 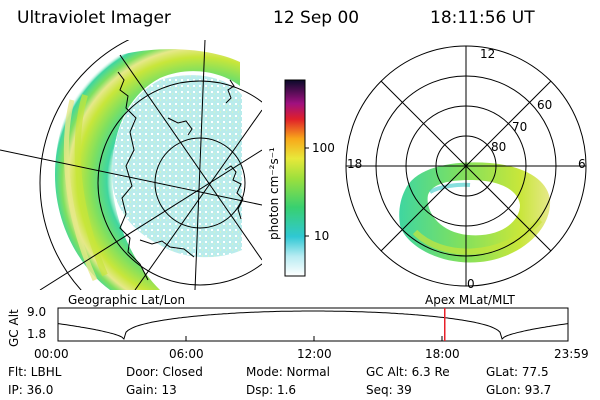 I want to click on orbit-altitude-line, so click(x=313, y=325).